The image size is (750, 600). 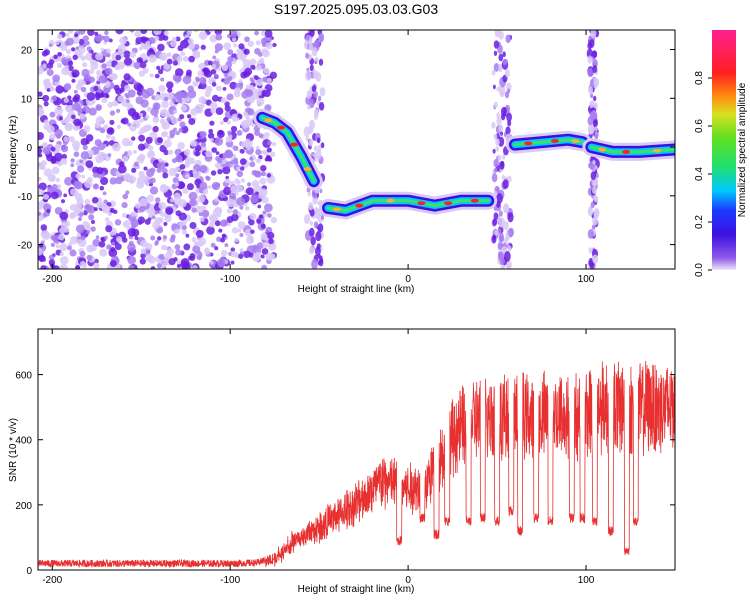 What do you see at coordinates (703, 174) in the screenshot?
I see `colorbar-ticks: 0.0 0.2 0.4 0.6 0.8` at bounding box center [703, 174].